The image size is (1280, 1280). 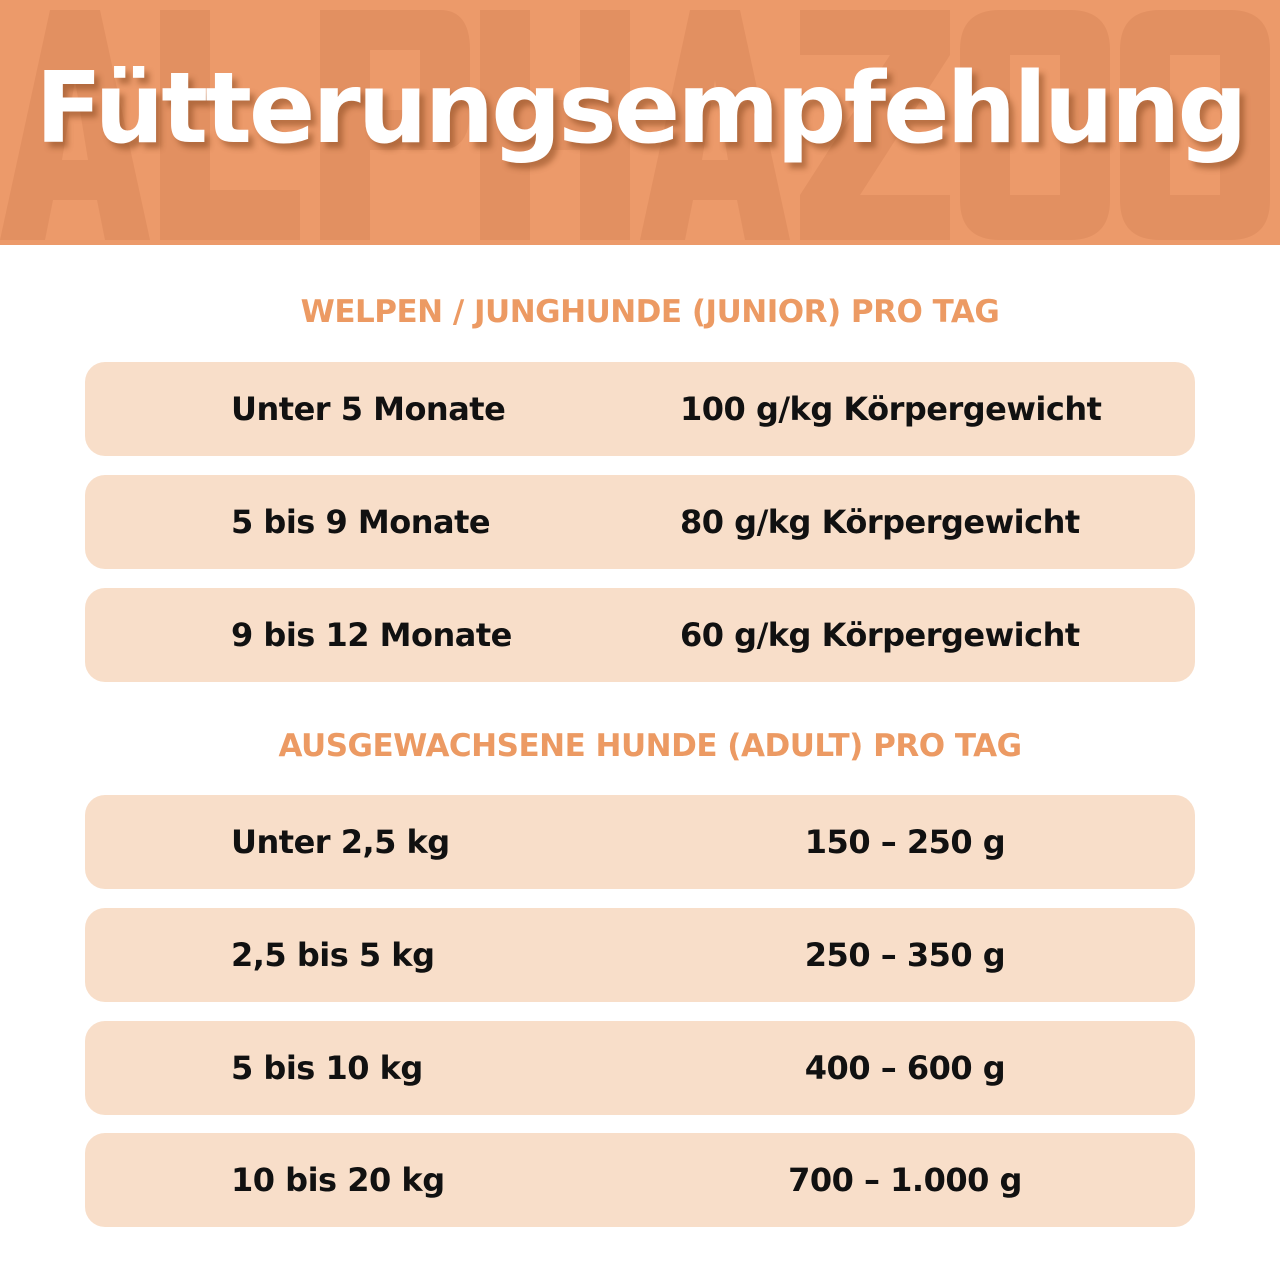 What do you see at coordinates (880, 522) in the screenshot?
I see `amount-value: 80 g/kg Körpergewicht` at bounding box center [880, 522].